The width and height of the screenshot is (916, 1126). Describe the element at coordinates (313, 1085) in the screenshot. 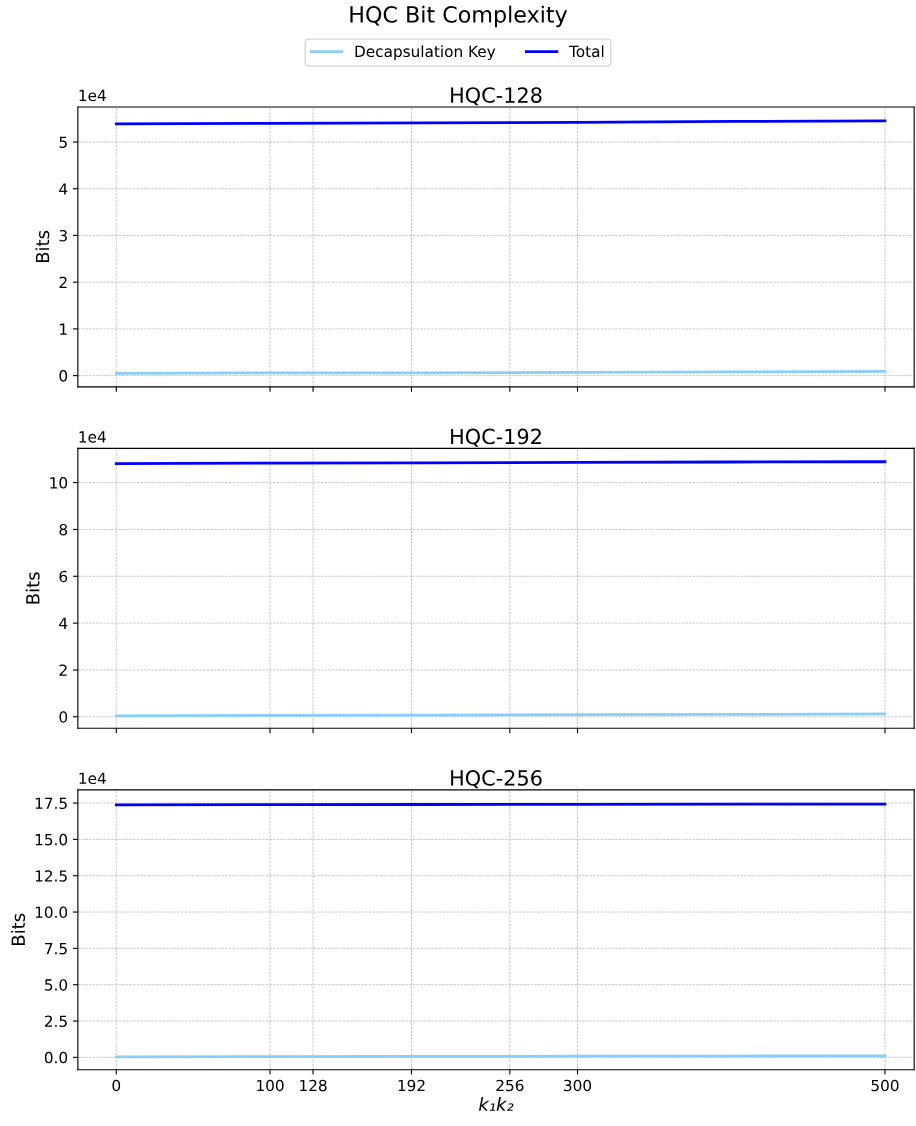

I see `x-tick-label: 128` at that location.